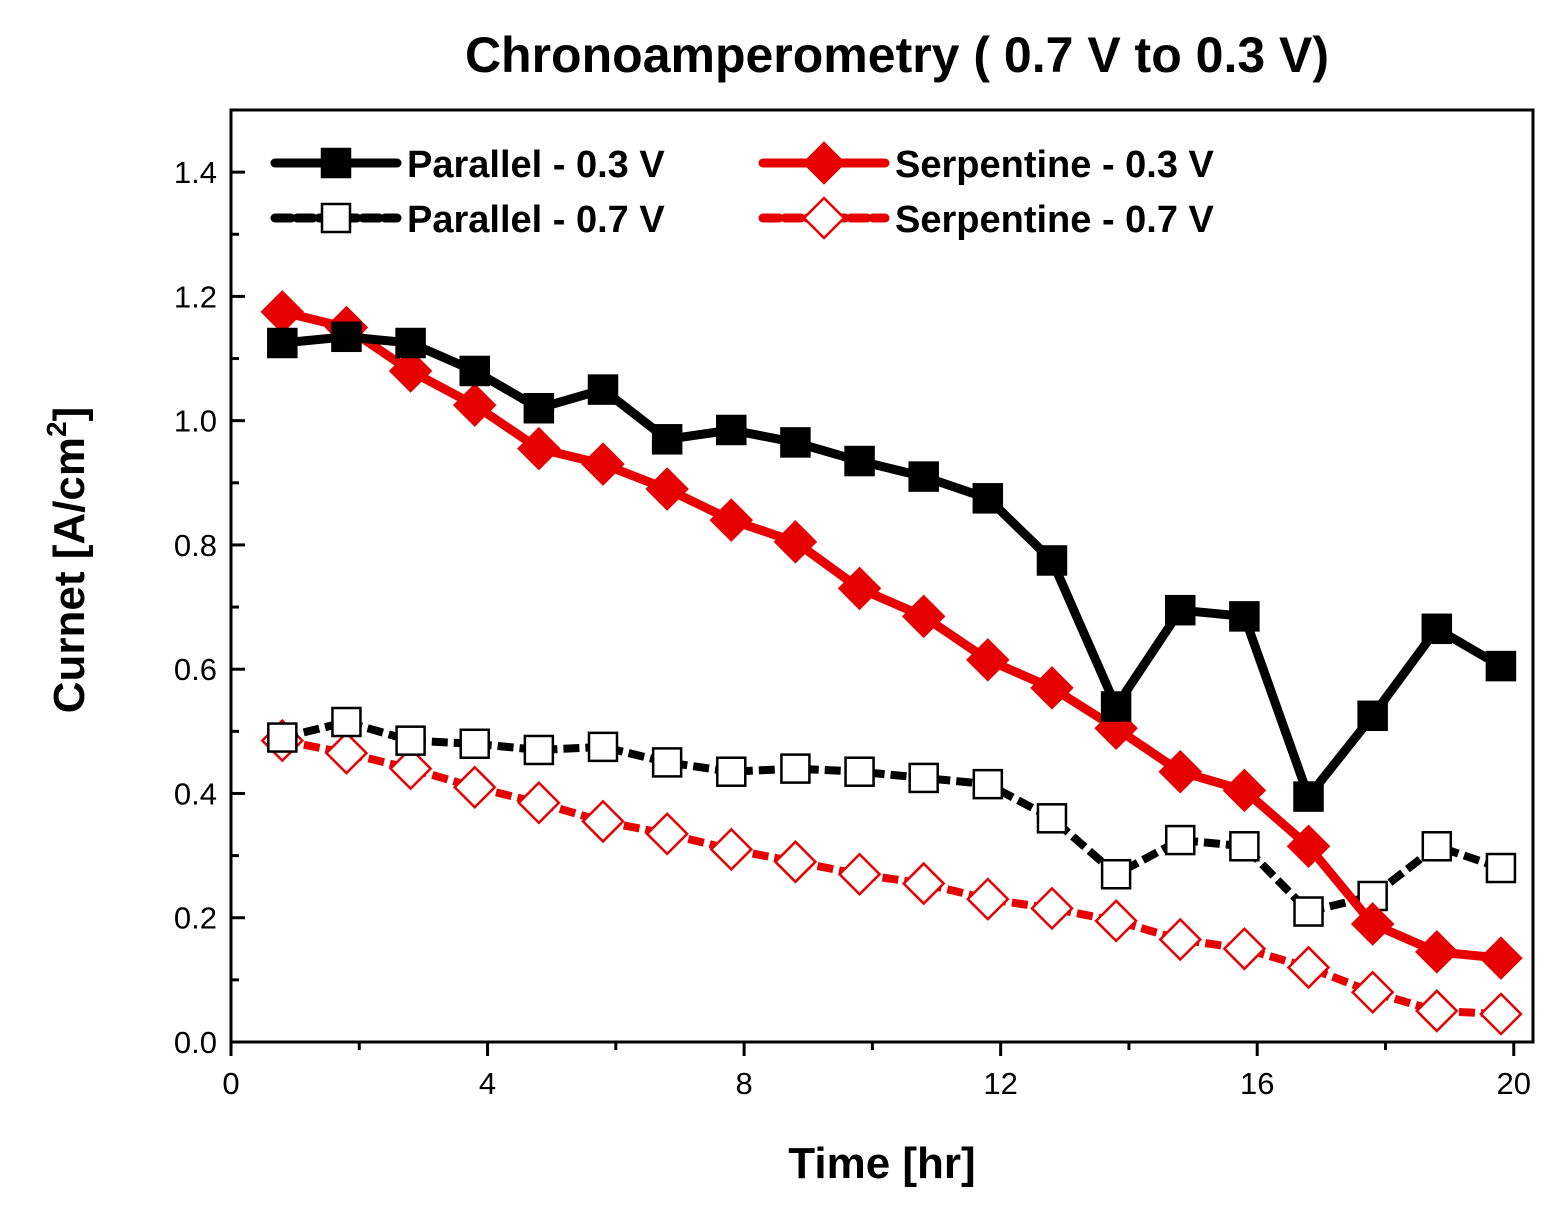 This screenshot has width=1568, height=1223. Describe the element at coordinates (69, 414) in the screenshot. I see `y-axis-label-close: ]` at that location.